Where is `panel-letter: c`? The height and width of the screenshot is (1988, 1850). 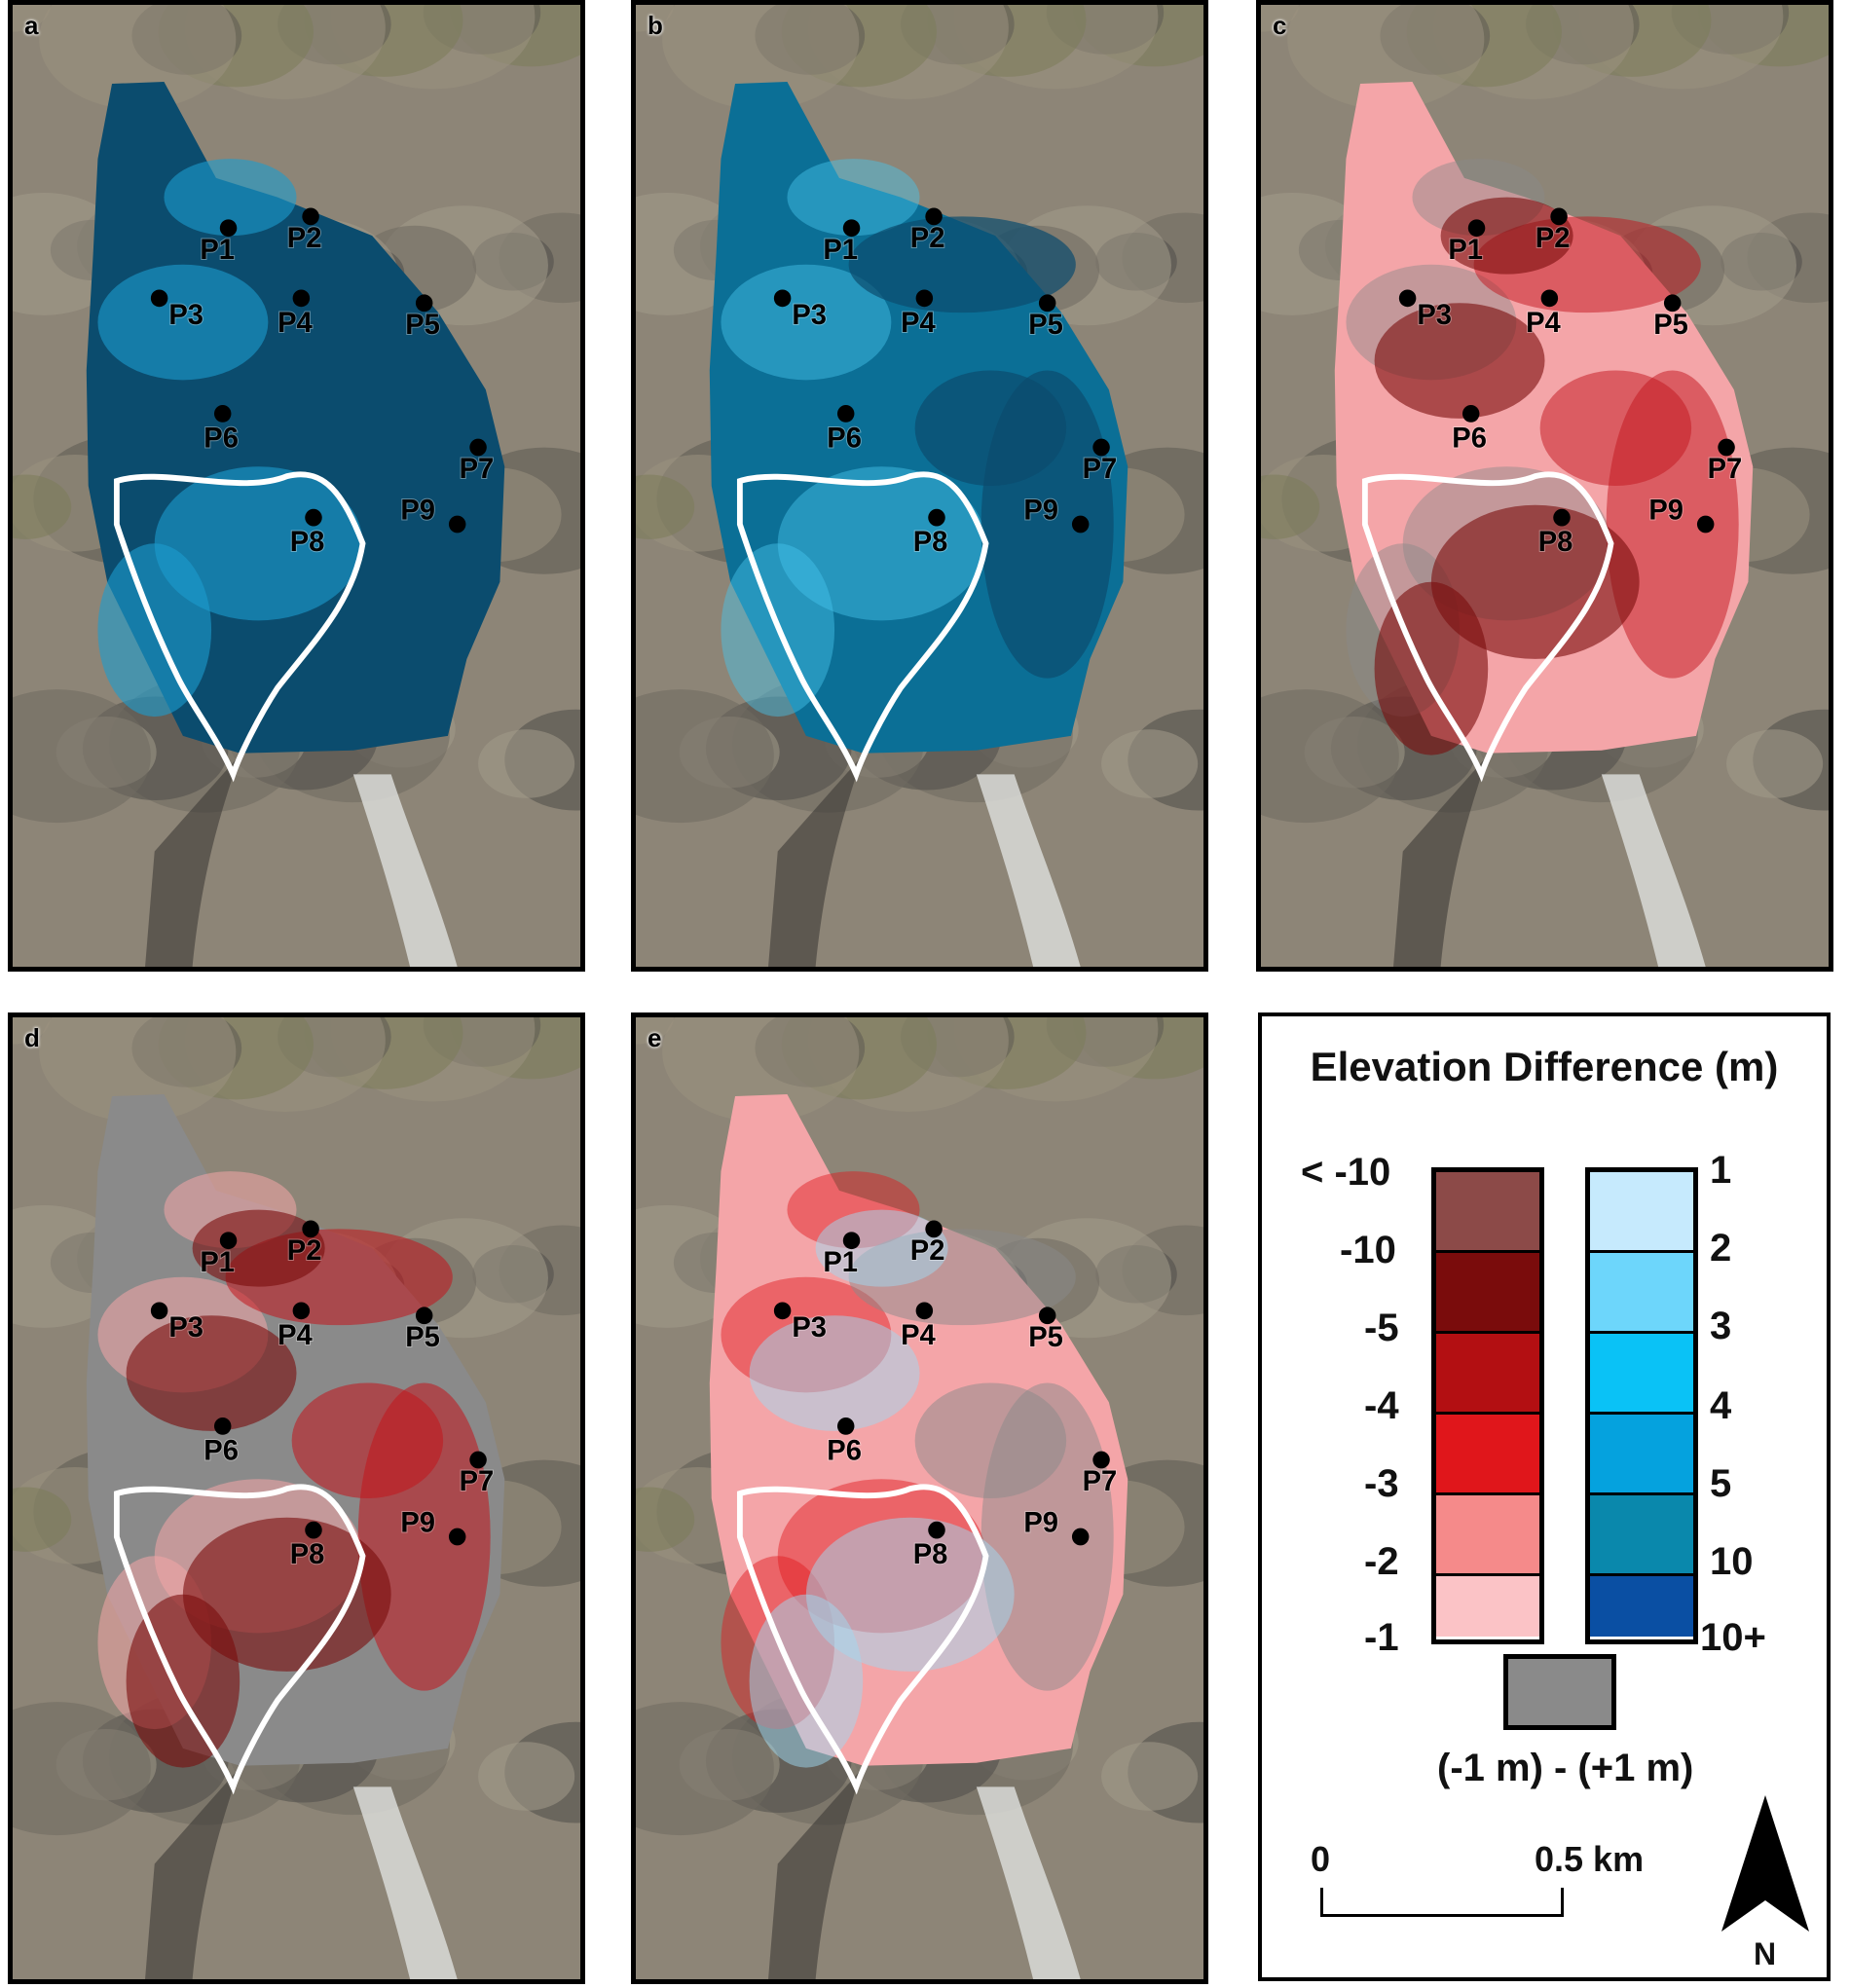 panel-letter: c is located at coordinates (1280, 25).